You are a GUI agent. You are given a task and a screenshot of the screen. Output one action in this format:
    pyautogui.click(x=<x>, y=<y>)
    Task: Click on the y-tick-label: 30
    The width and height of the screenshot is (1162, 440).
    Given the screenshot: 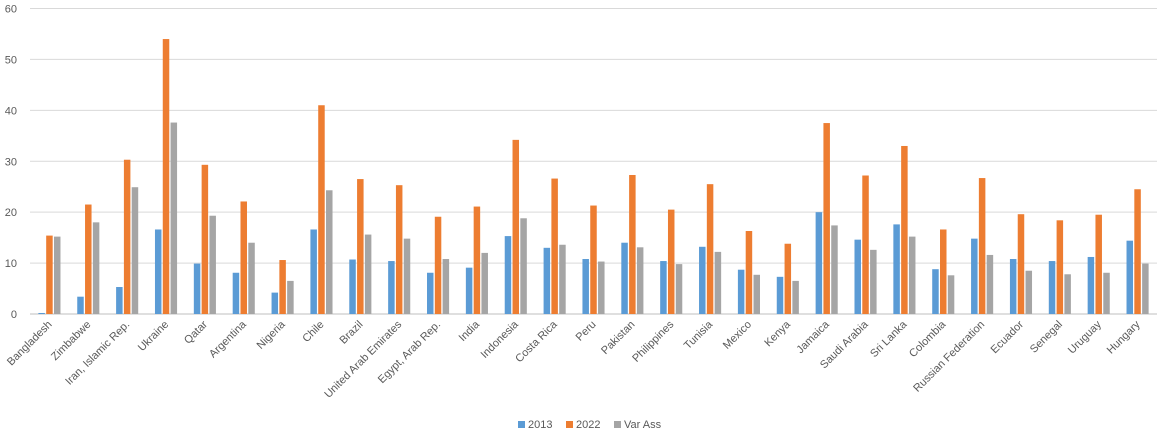 What is the action you would take?
    pyautogui.click(x=11, y=162)
    